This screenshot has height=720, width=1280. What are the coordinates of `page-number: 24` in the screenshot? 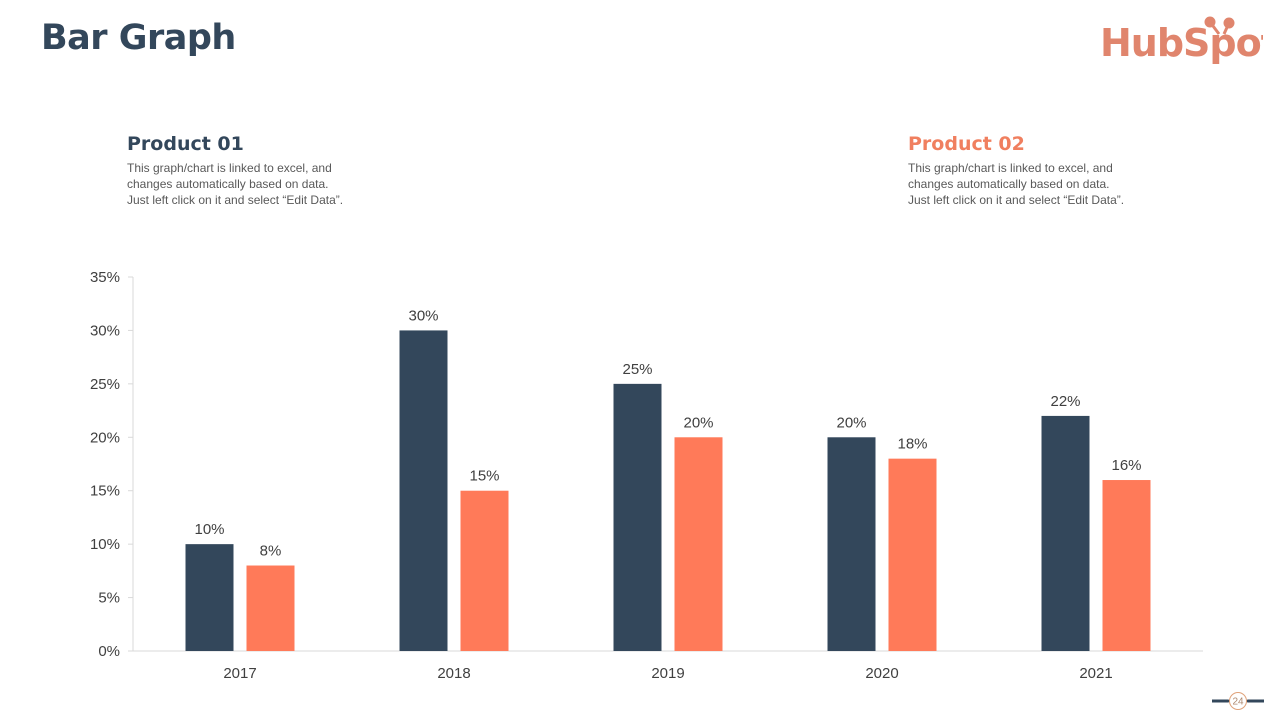 It's located at (1238, 702).